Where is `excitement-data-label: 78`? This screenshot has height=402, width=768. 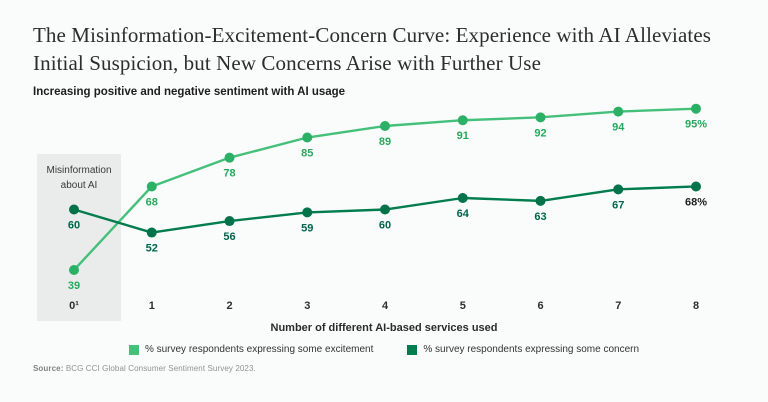
excitement-data-label: 78 is located at coordinates (229, 174).